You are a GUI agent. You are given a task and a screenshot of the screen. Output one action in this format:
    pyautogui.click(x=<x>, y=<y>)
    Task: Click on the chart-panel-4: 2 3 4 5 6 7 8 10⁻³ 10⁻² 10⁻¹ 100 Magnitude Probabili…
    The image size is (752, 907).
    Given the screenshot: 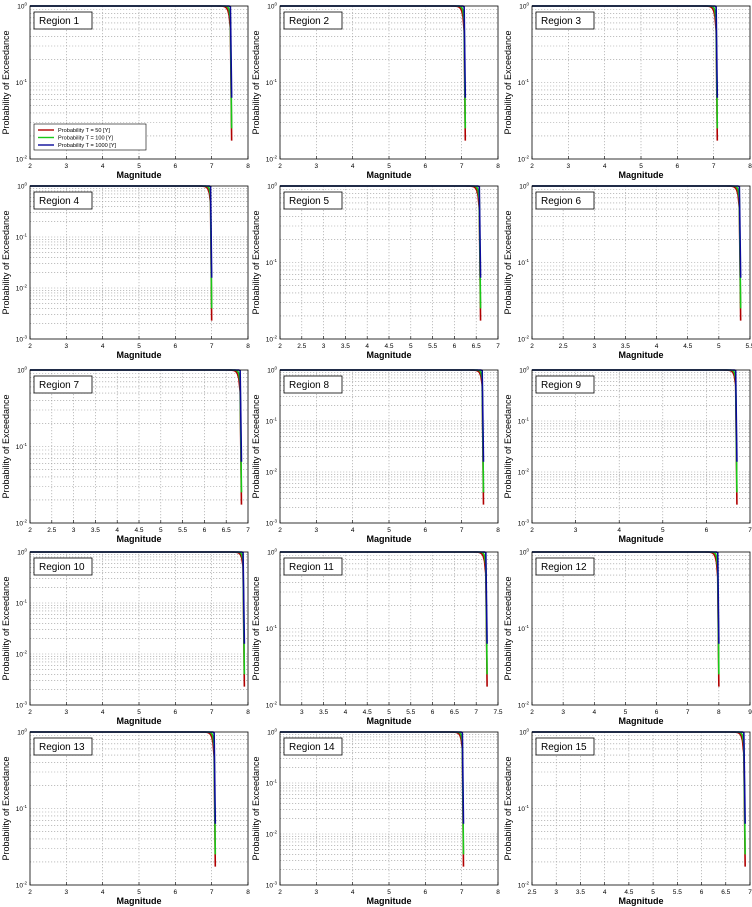 What is the action you would take?
    pyautogui.click(x=125, y=270)
    